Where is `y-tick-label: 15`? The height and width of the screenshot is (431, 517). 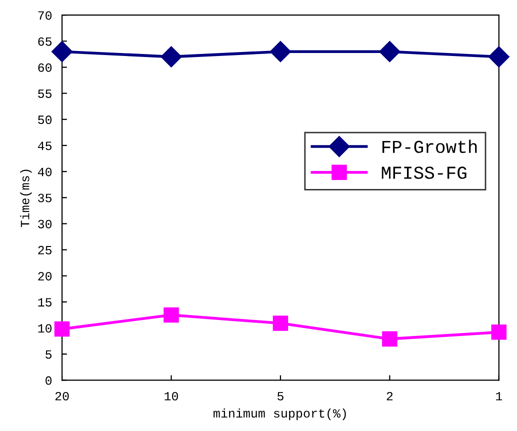
y-tick-label: 15 is located at coordinates (45, 302).